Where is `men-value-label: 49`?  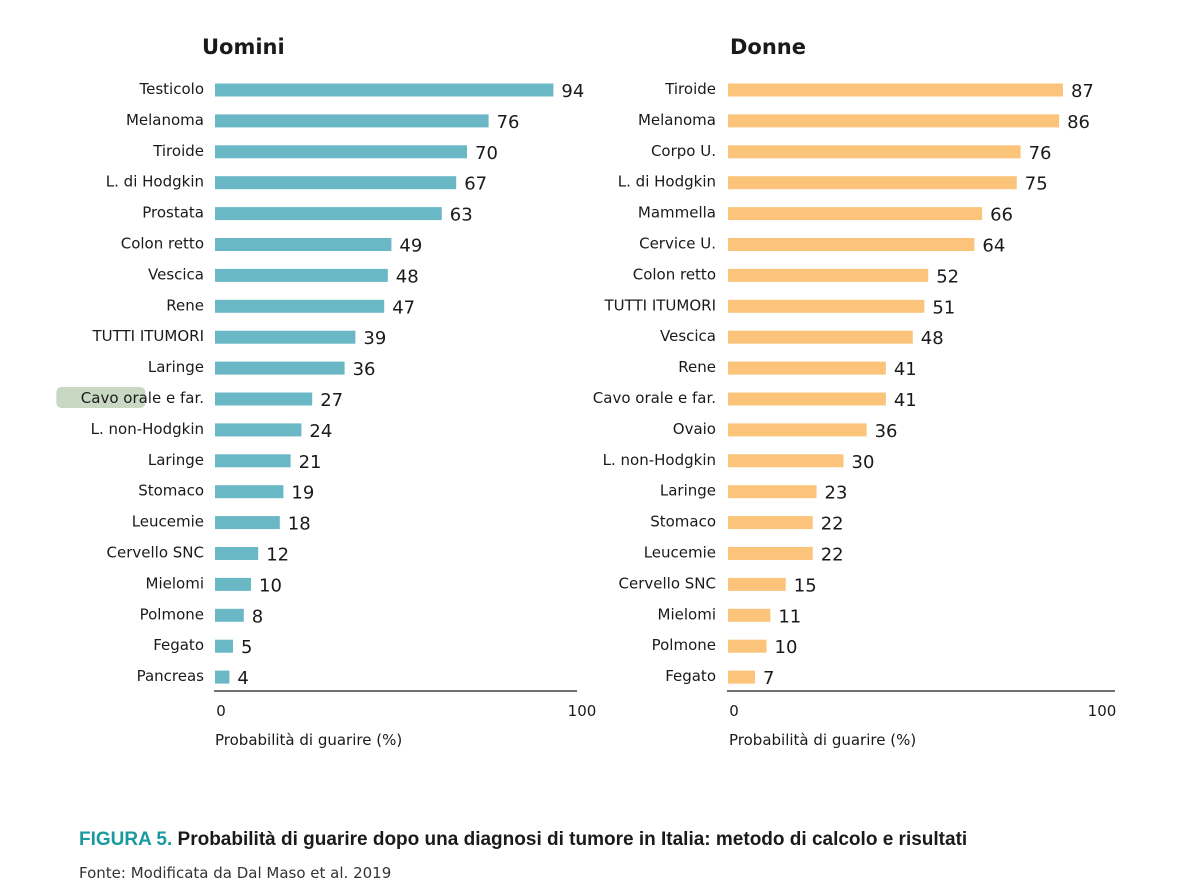
men-value-label: 49 is located at coordinates (410, 246).